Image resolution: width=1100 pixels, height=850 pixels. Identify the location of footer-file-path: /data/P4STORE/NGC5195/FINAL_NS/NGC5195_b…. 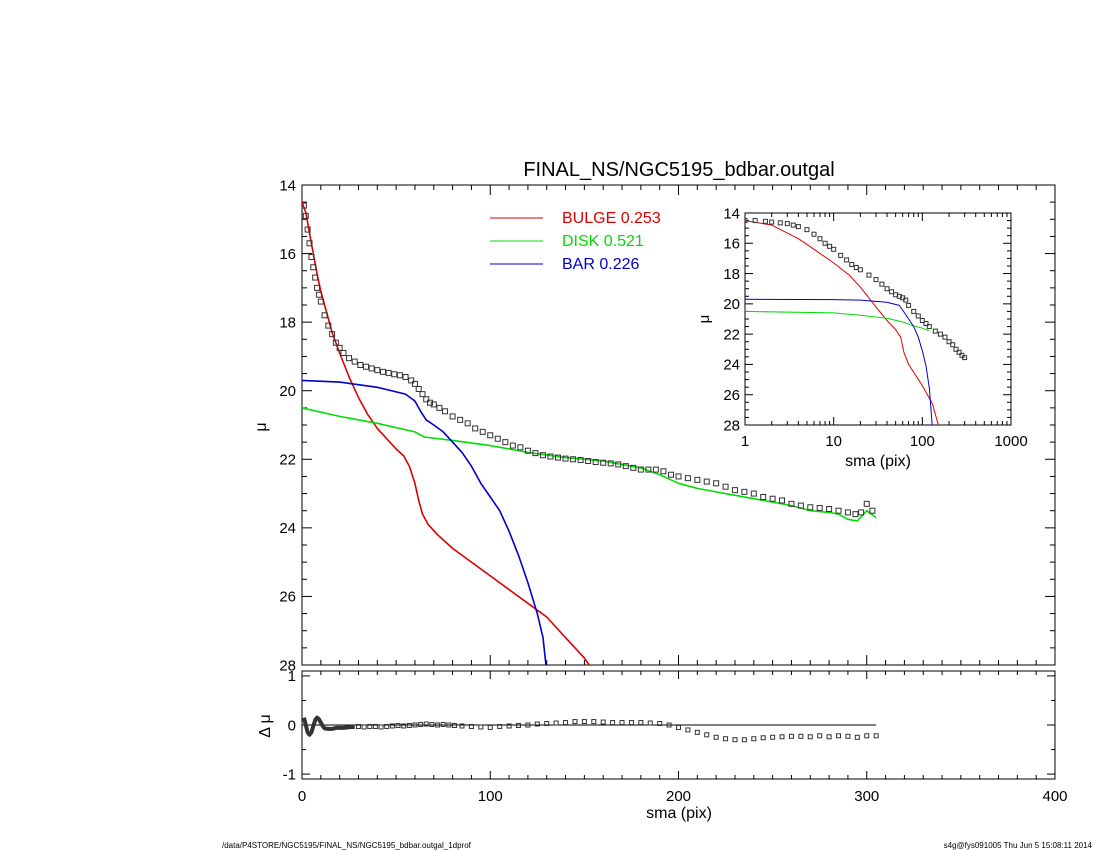
(347, 845).